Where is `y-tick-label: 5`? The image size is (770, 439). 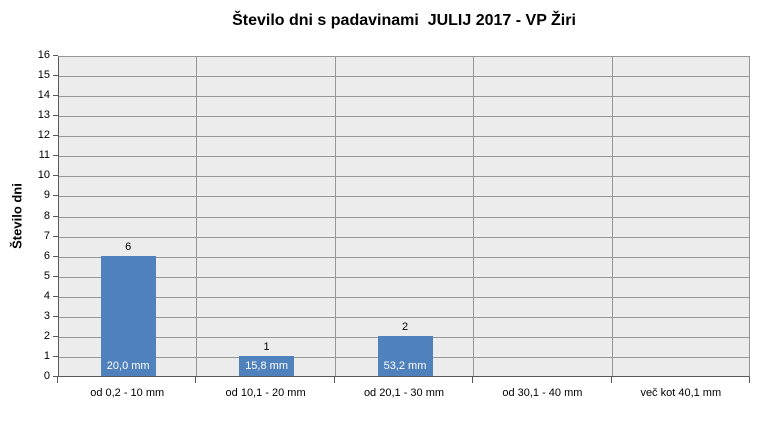 y-tick-label: 5 is located at coordinates (46, 275).